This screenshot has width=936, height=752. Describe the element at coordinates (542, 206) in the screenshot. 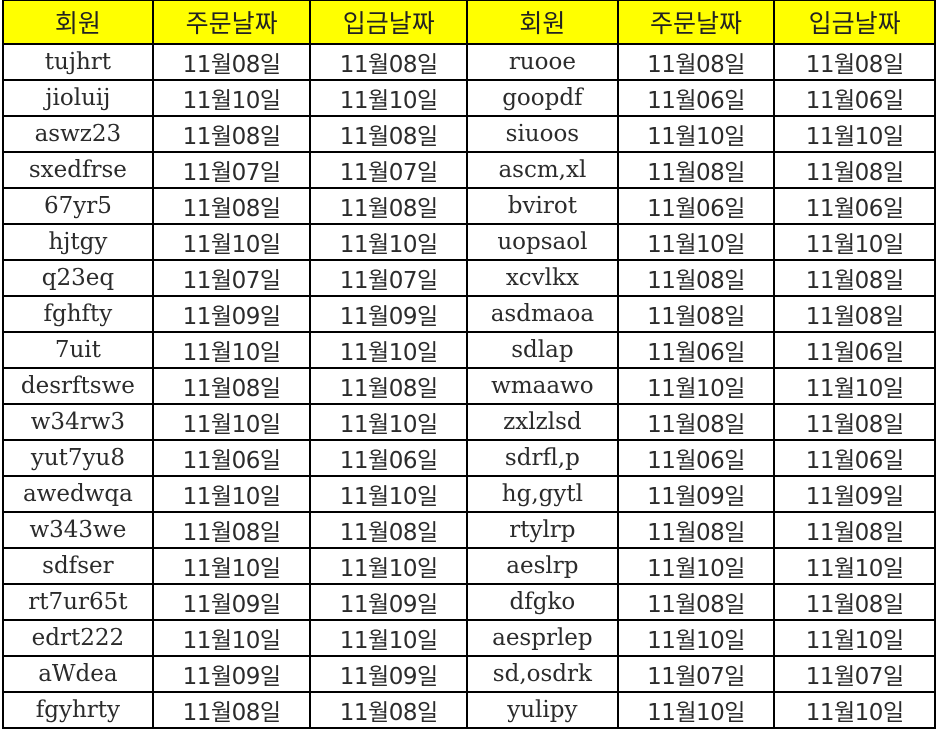

I see `member-cell: bvirot` at that location.